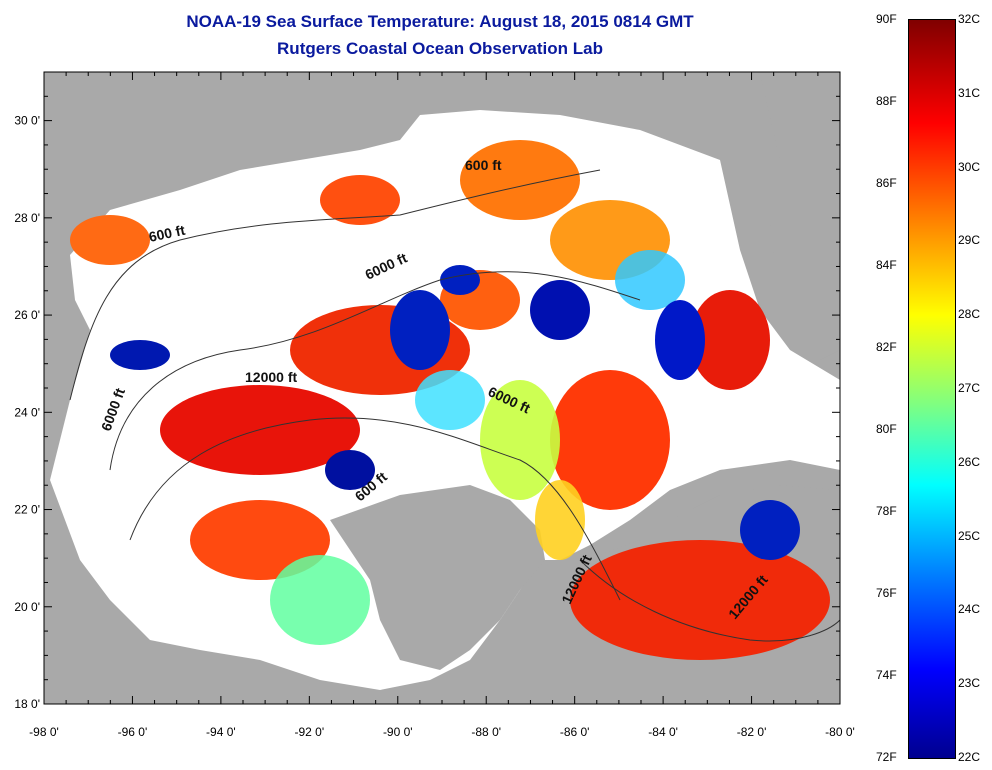 The width and height of the screenshot is (992, 770). I want to click on lon-tick-label: -80 0', so click(840, 732).